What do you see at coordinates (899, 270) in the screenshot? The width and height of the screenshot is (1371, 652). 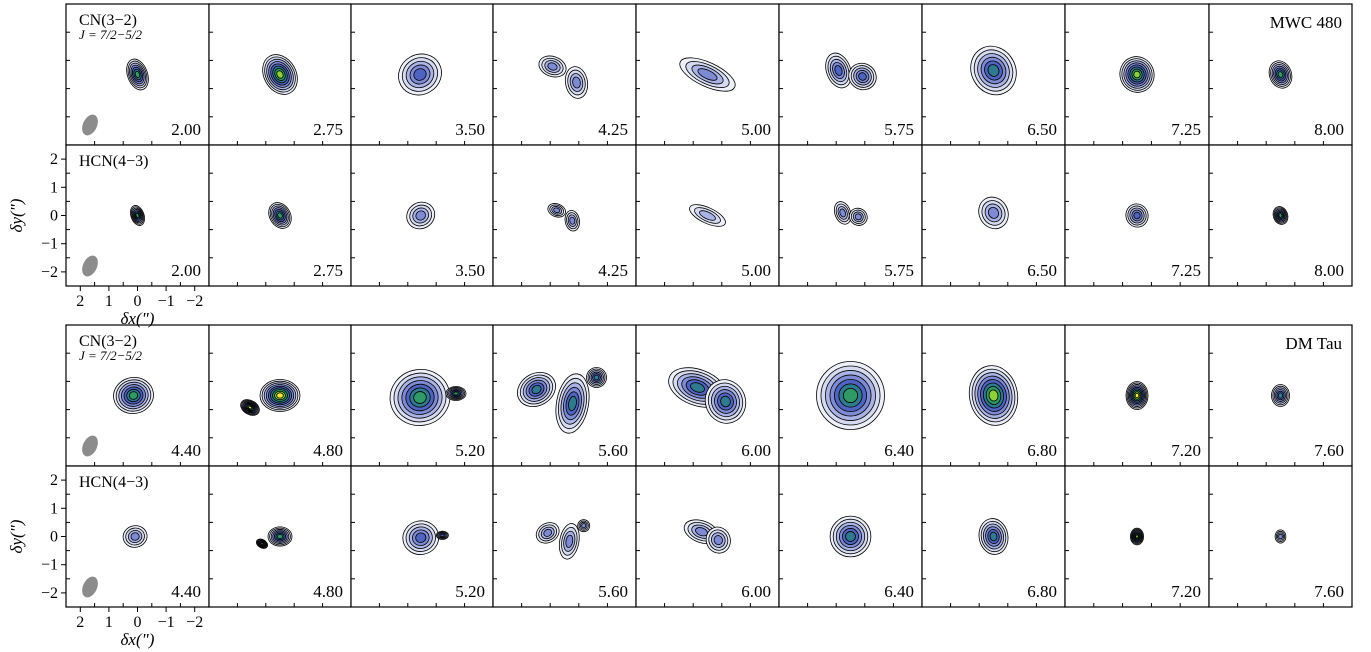 I see `velocity-label: 5.75` at bounding box center [899, 270].